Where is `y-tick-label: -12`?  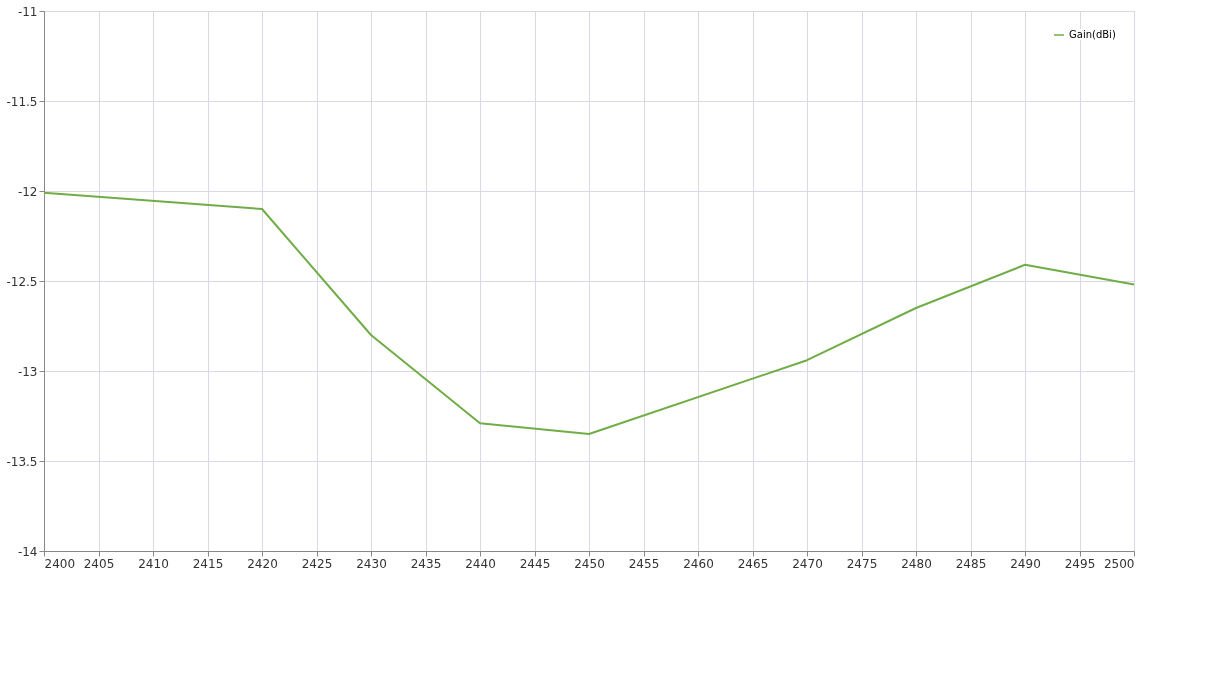
y-tick-label: -12 is located at coordinates (27, 191).